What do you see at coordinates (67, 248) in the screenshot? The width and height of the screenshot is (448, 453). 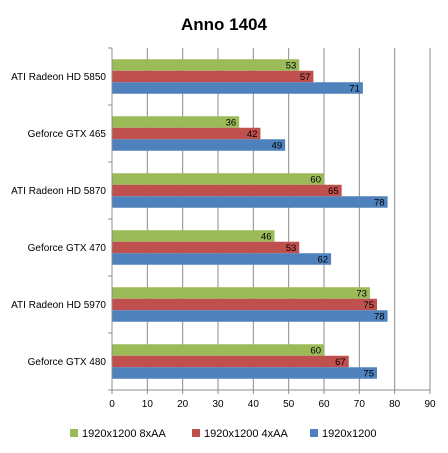 I see `category-label: Geforce GTX 470` at bounding box center [67, 248].